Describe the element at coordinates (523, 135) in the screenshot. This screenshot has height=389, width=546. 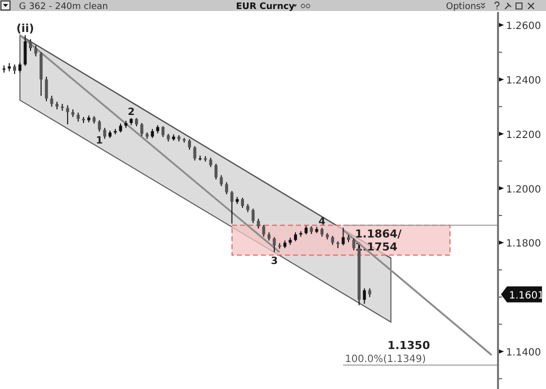
I see `y-tick-label: 1.2200` at that location.